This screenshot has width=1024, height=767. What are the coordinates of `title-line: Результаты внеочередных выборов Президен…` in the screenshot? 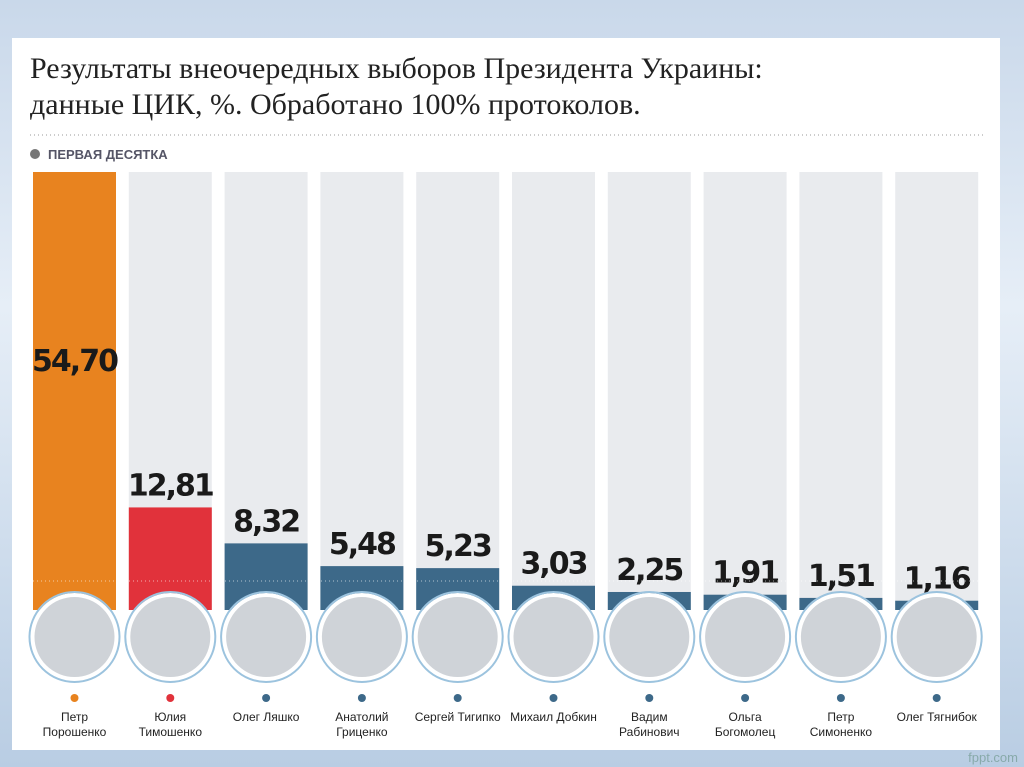 It's located at (396, 68).